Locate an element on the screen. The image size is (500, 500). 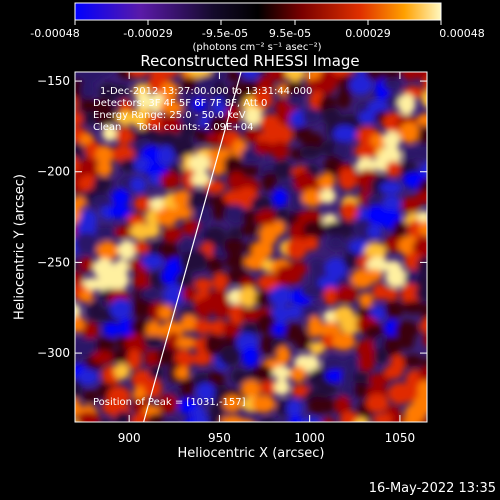
x-axis-label: Heliocentric X (arcsec) is located at coordinates (251, 453).